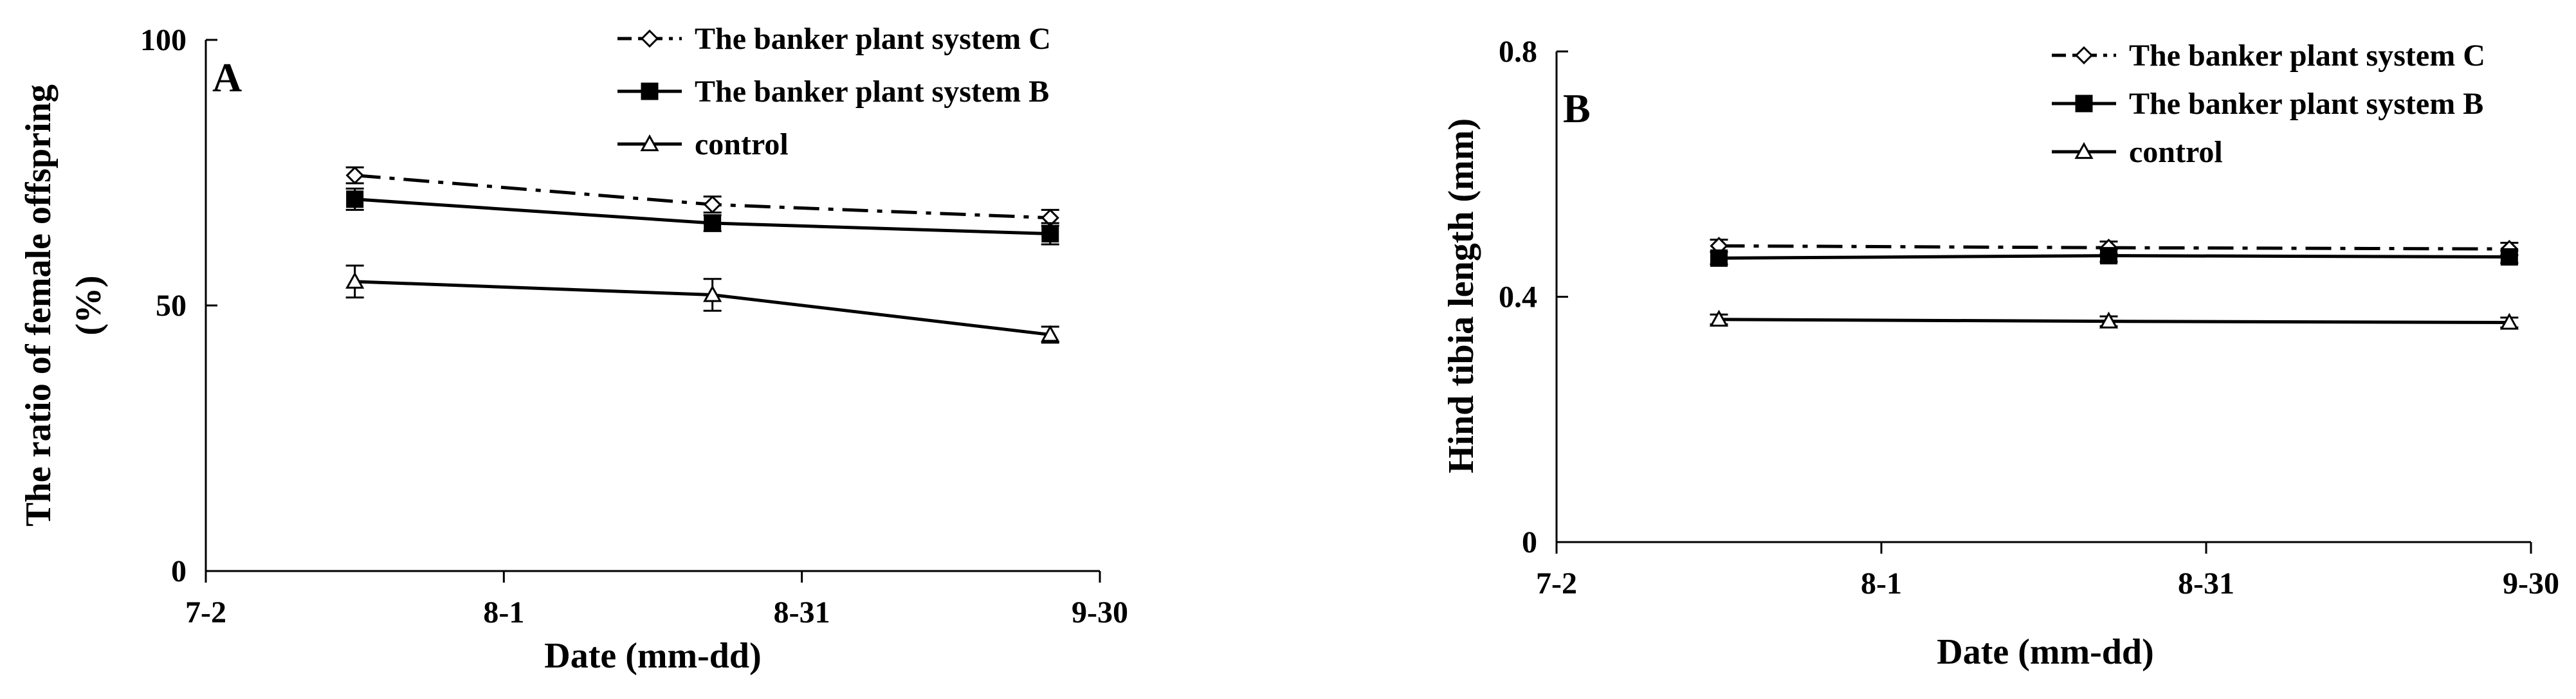 This screenshot has width=2576, height=699. Describe the element at coordinates (227, 77) in the screenshot. I see `panel-label: A` at that location.